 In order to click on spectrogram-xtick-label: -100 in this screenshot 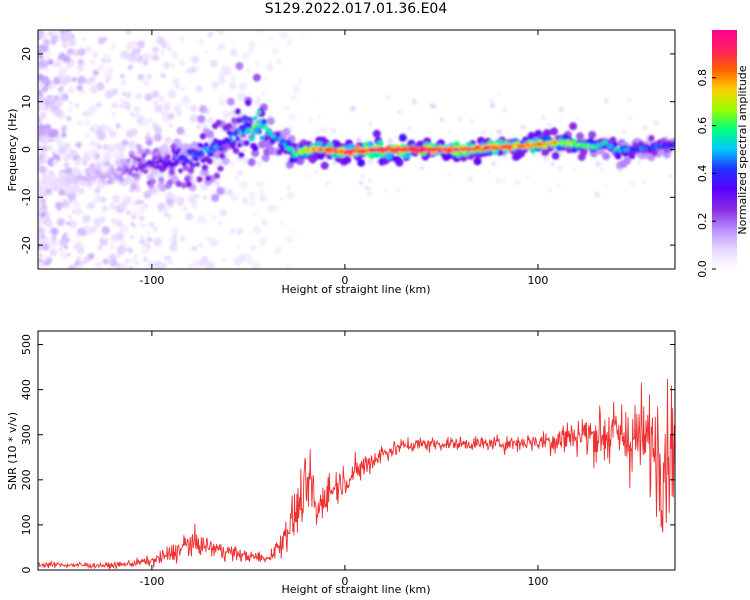, I will do `click(151, 280)`.